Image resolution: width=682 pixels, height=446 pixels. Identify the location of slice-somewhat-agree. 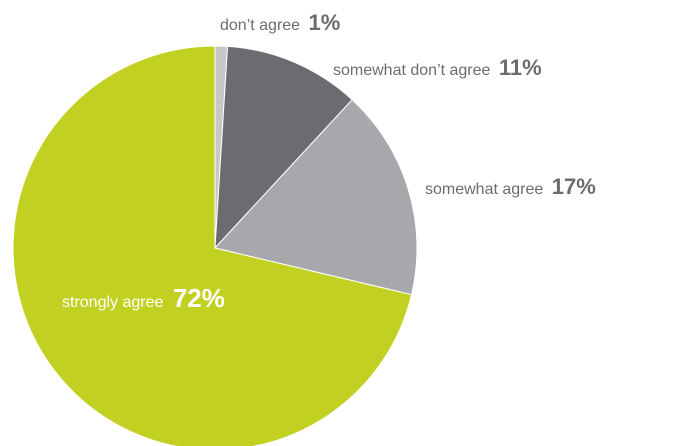
(316, 197).